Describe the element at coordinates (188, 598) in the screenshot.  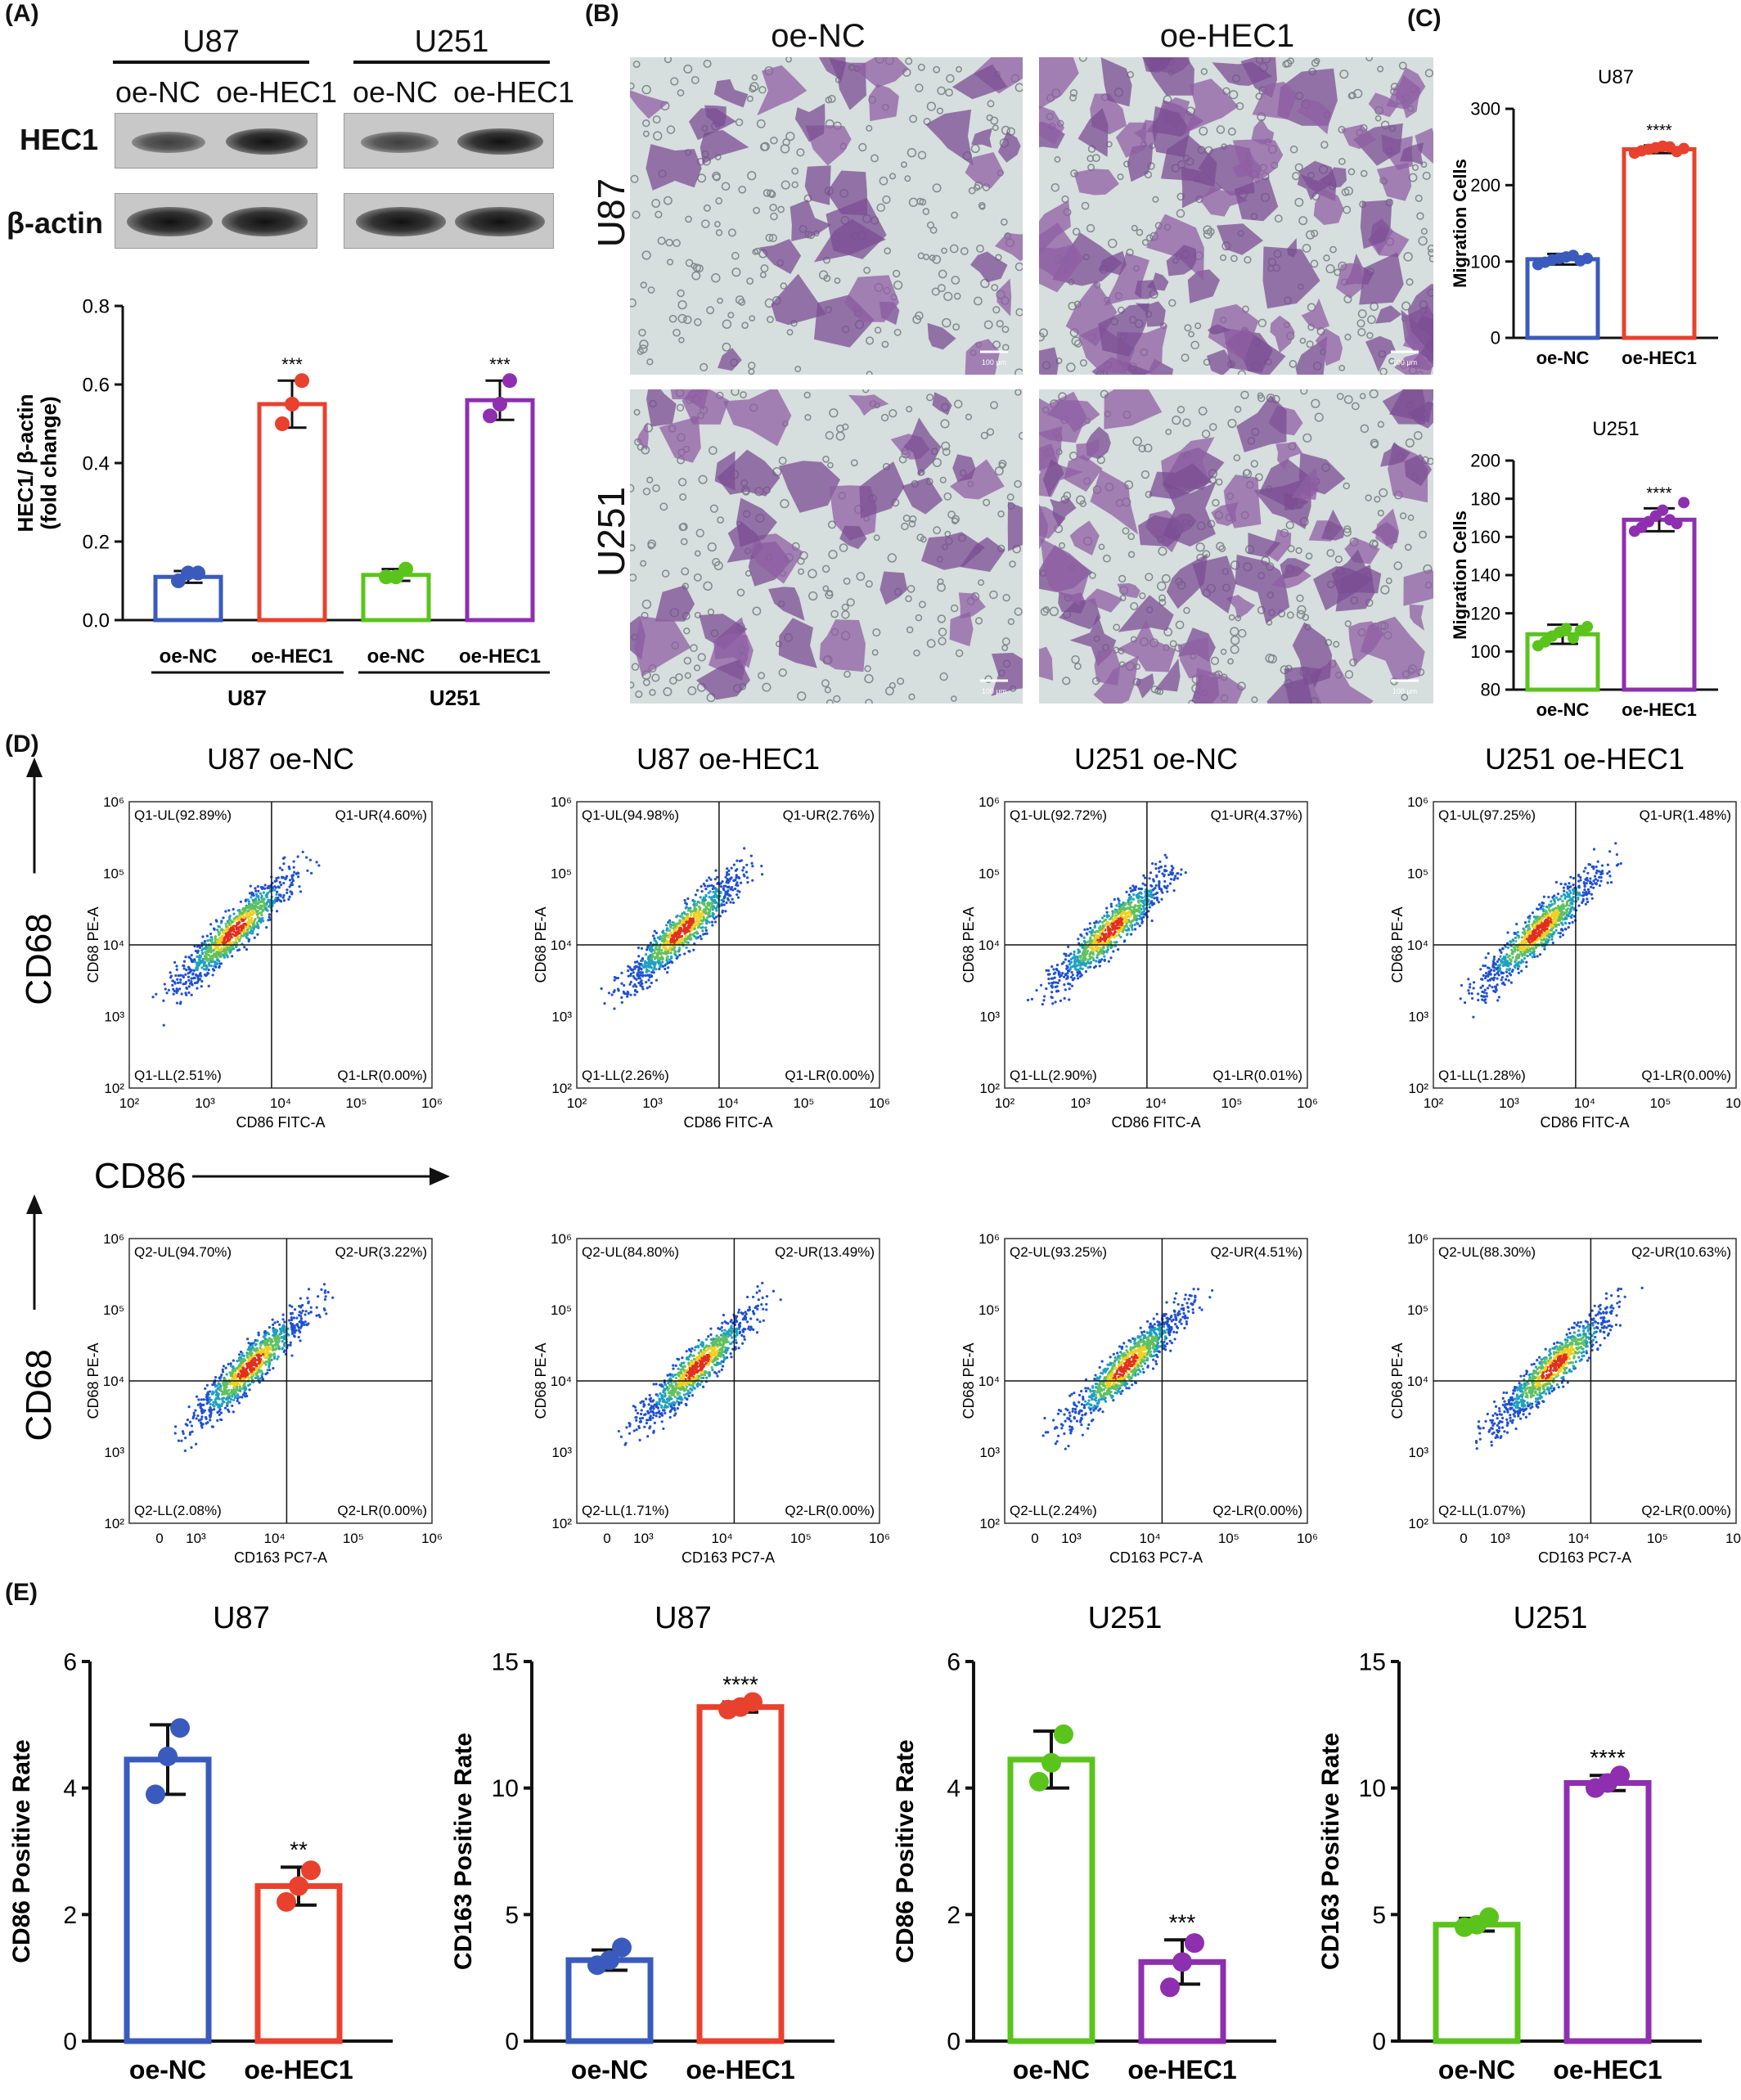
I see `bar` at that location.